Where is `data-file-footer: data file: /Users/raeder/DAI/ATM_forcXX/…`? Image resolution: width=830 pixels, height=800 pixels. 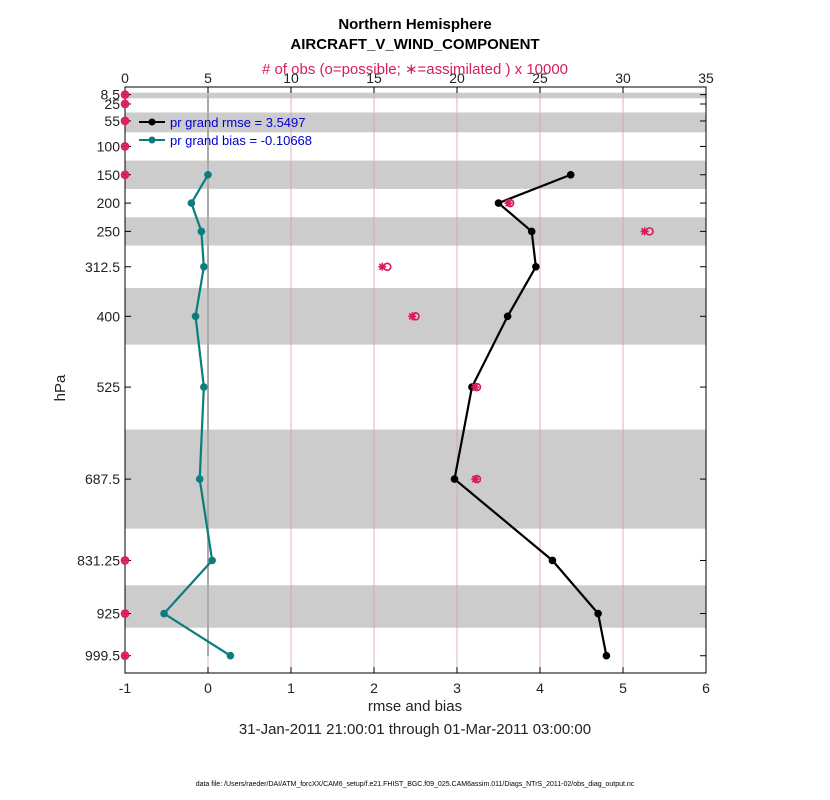 data-file-footer: data file: /Users/raeder/DAI/ATM_forcXX/… is located at coordinates (415, 784).